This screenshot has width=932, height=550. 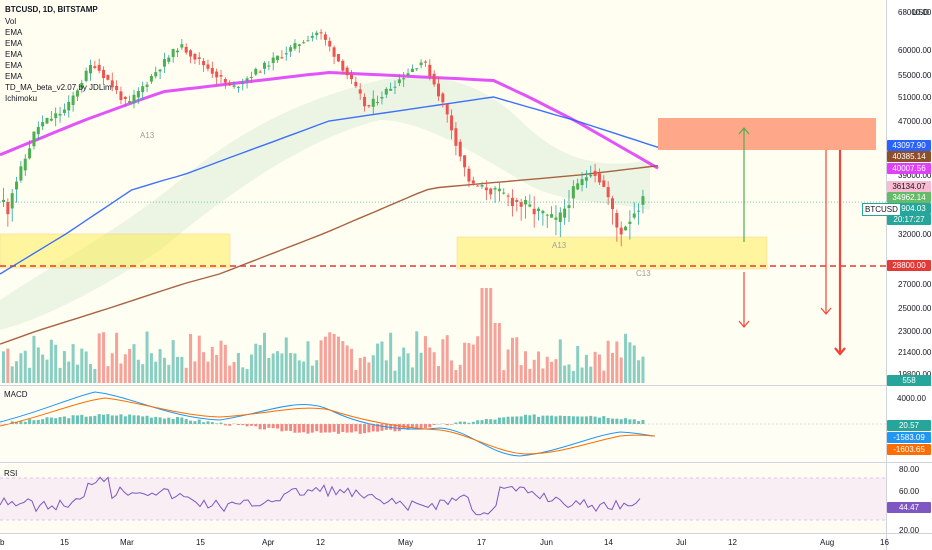 I want to click on symbol-title: BTCUSD, 1D, BITSTAMP, so click(x=51, y=9).